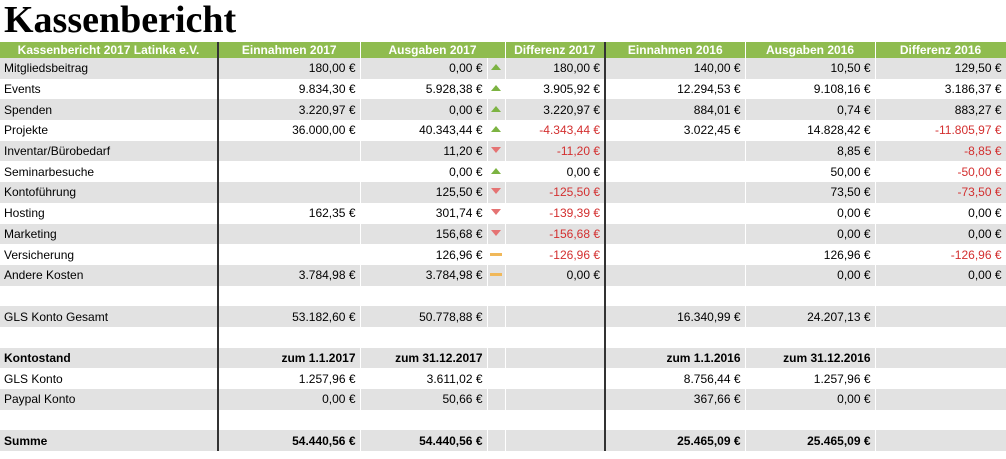 The height and width of the screenshot is (459, 1006). Describe the element at coordinates (109, 378) in the screenshot. I see `row-label: GLS Konto` at that location.